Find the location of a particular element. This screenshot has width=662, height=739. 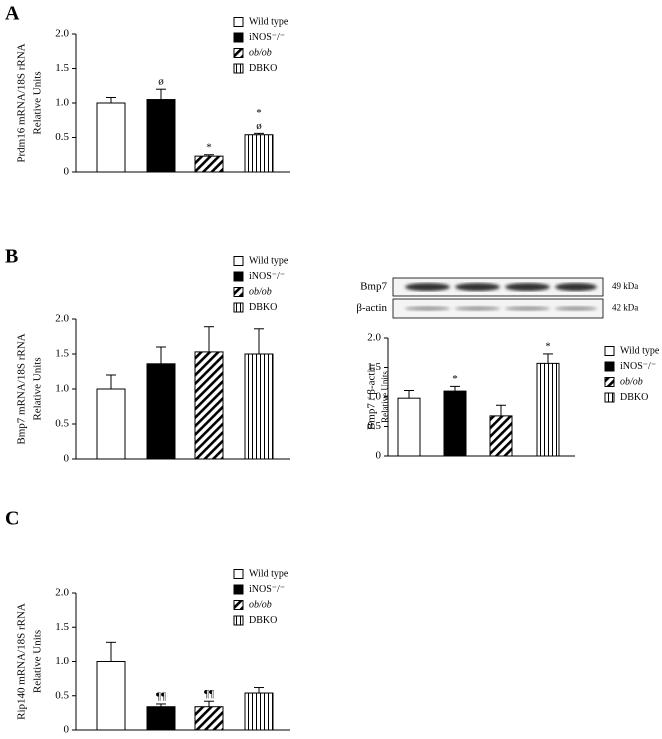

panel-letter: B is located at coordinates (11, 257).